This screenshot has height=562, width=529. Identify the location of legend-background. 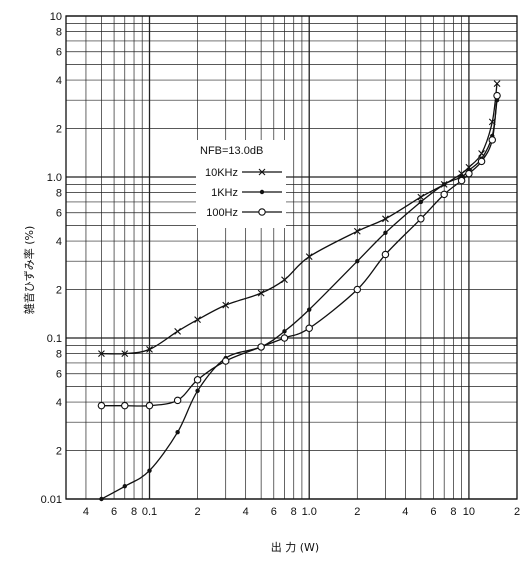
(241, 184).